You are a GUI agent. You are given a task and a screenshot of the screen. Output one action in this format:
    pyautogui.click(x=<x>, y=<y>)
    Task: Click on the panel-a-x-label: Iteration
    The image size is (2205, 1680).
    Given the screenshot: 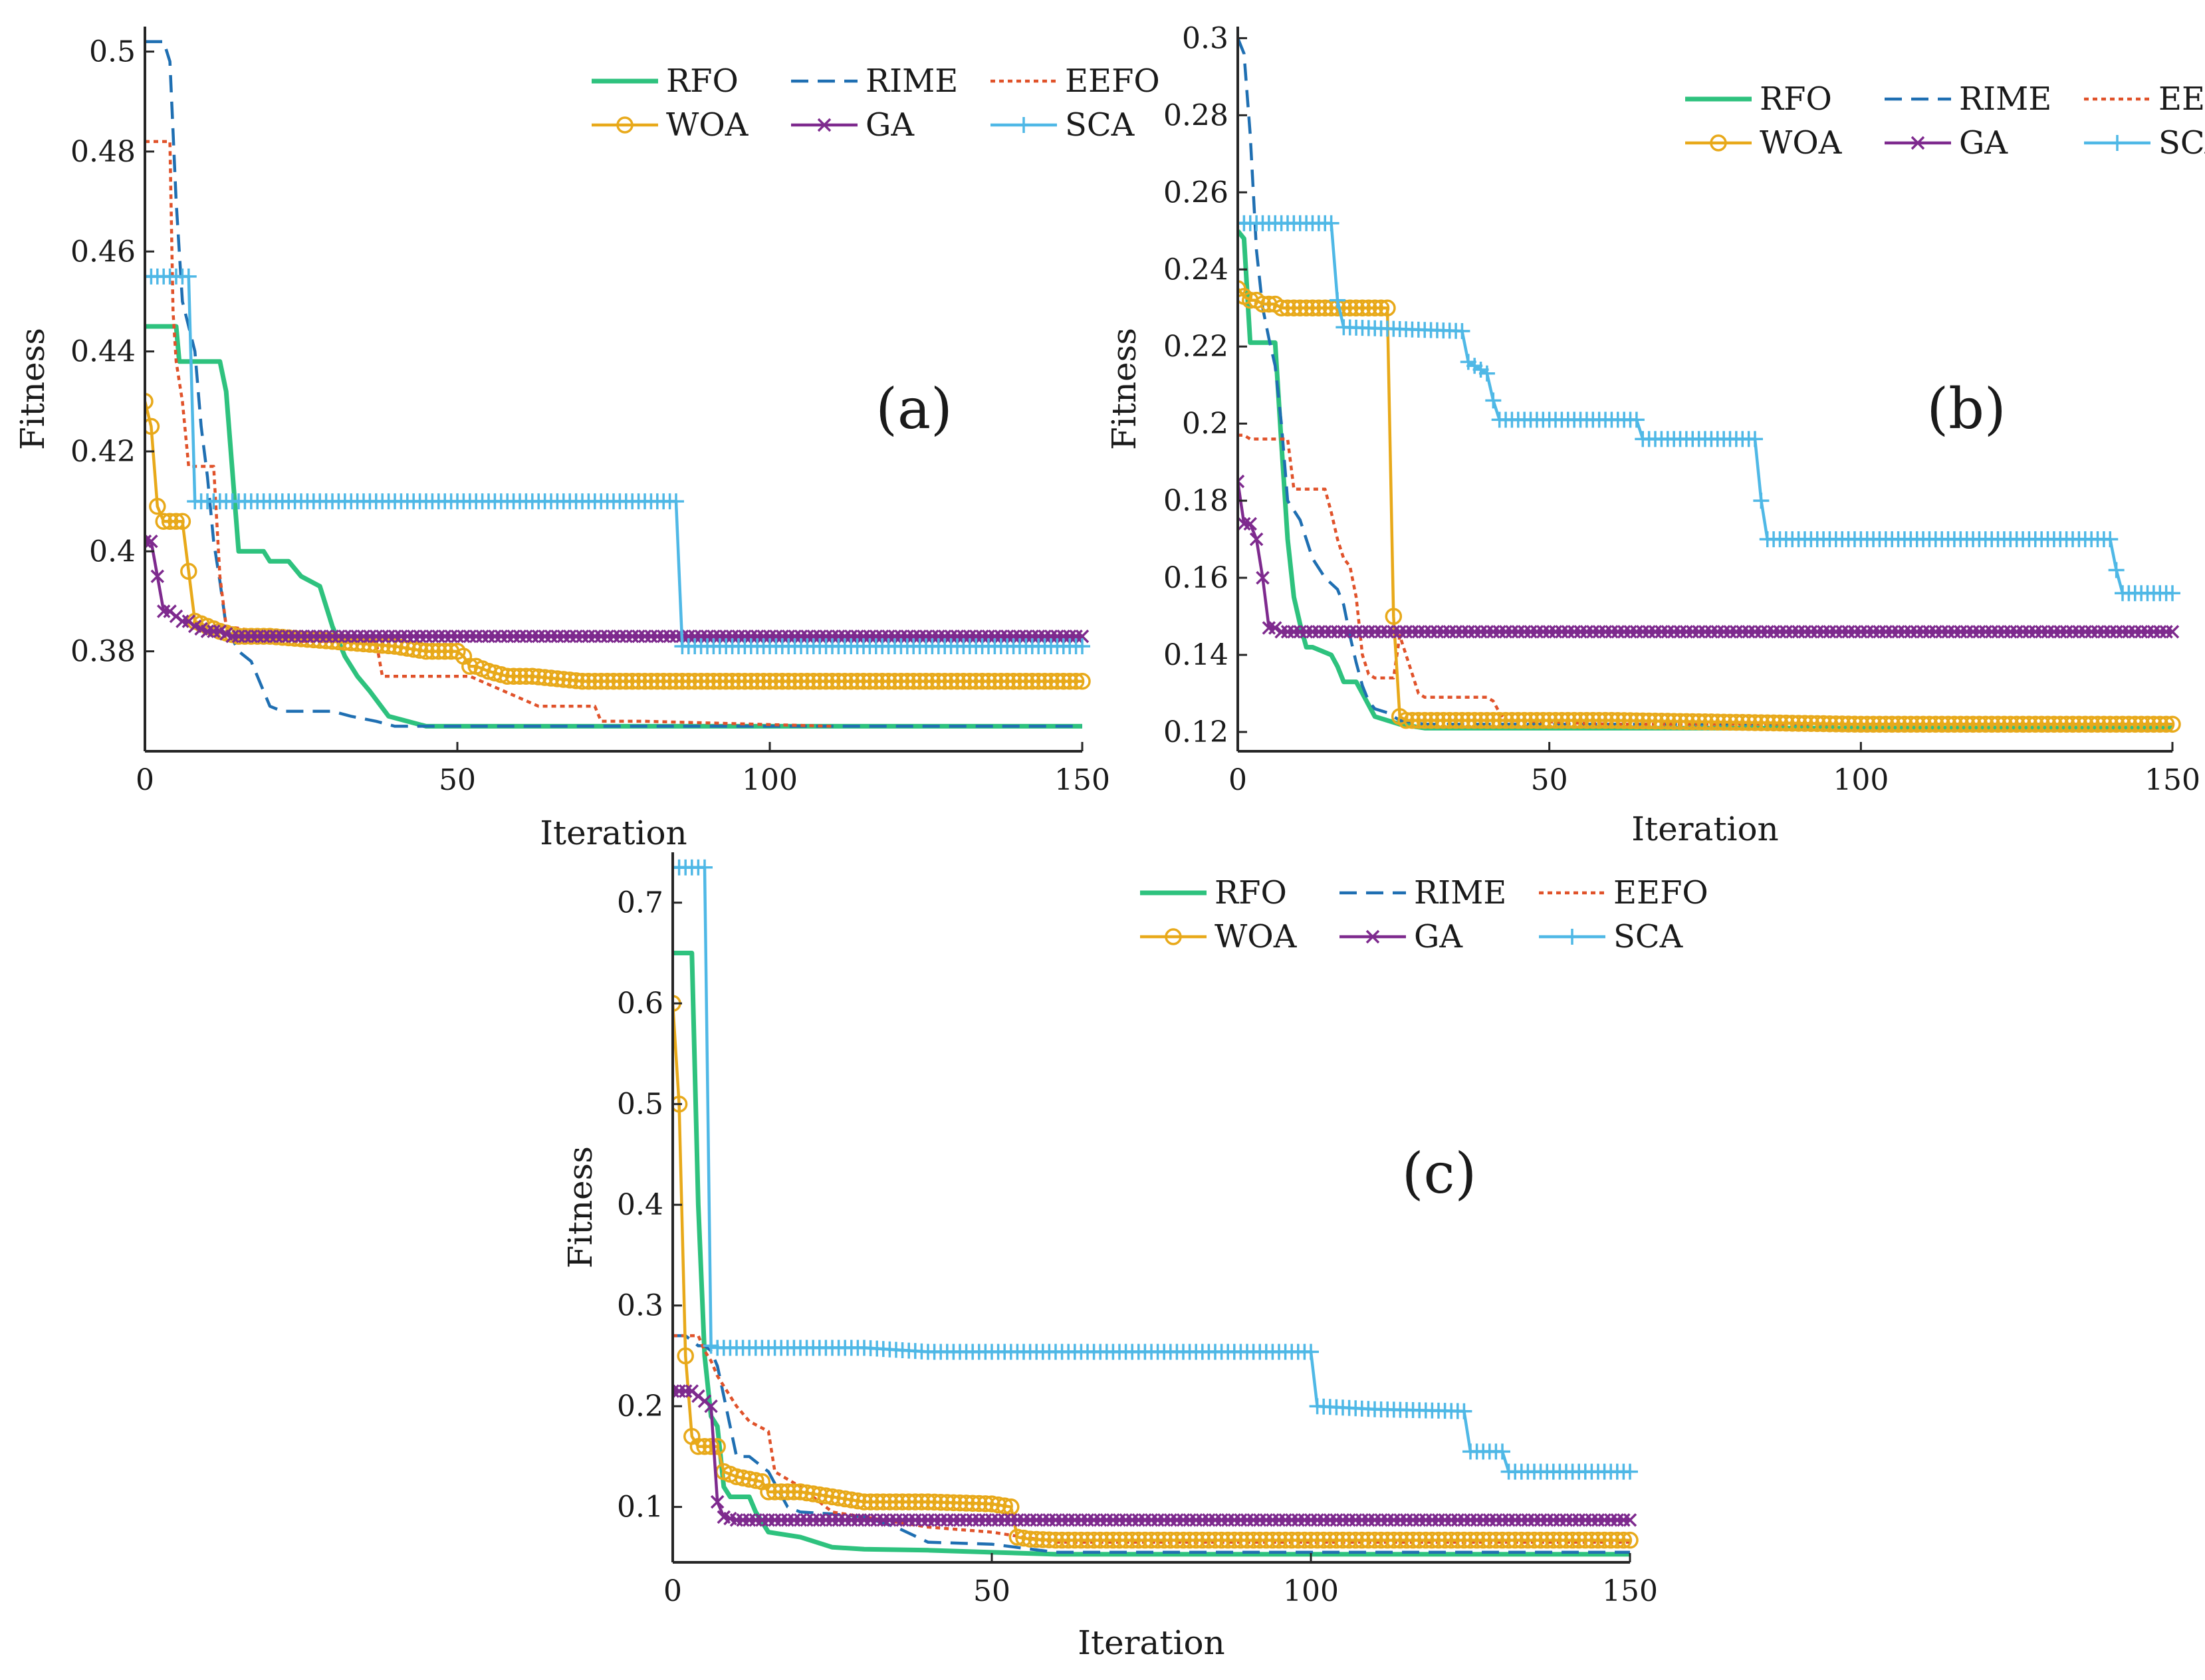 What is the action you would take?
    pyautogui.click(x=613, y=833)
    